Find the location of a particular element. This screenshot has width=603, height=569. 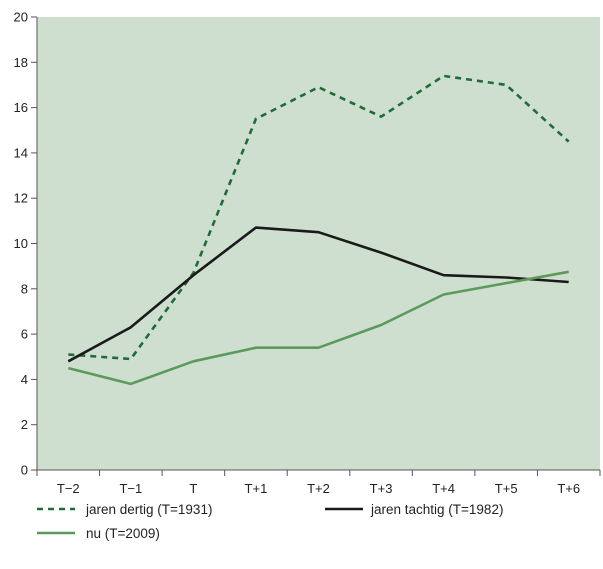

legend-item-1: jaren tachtig (T=1982) is located at coordinates (414, 509).